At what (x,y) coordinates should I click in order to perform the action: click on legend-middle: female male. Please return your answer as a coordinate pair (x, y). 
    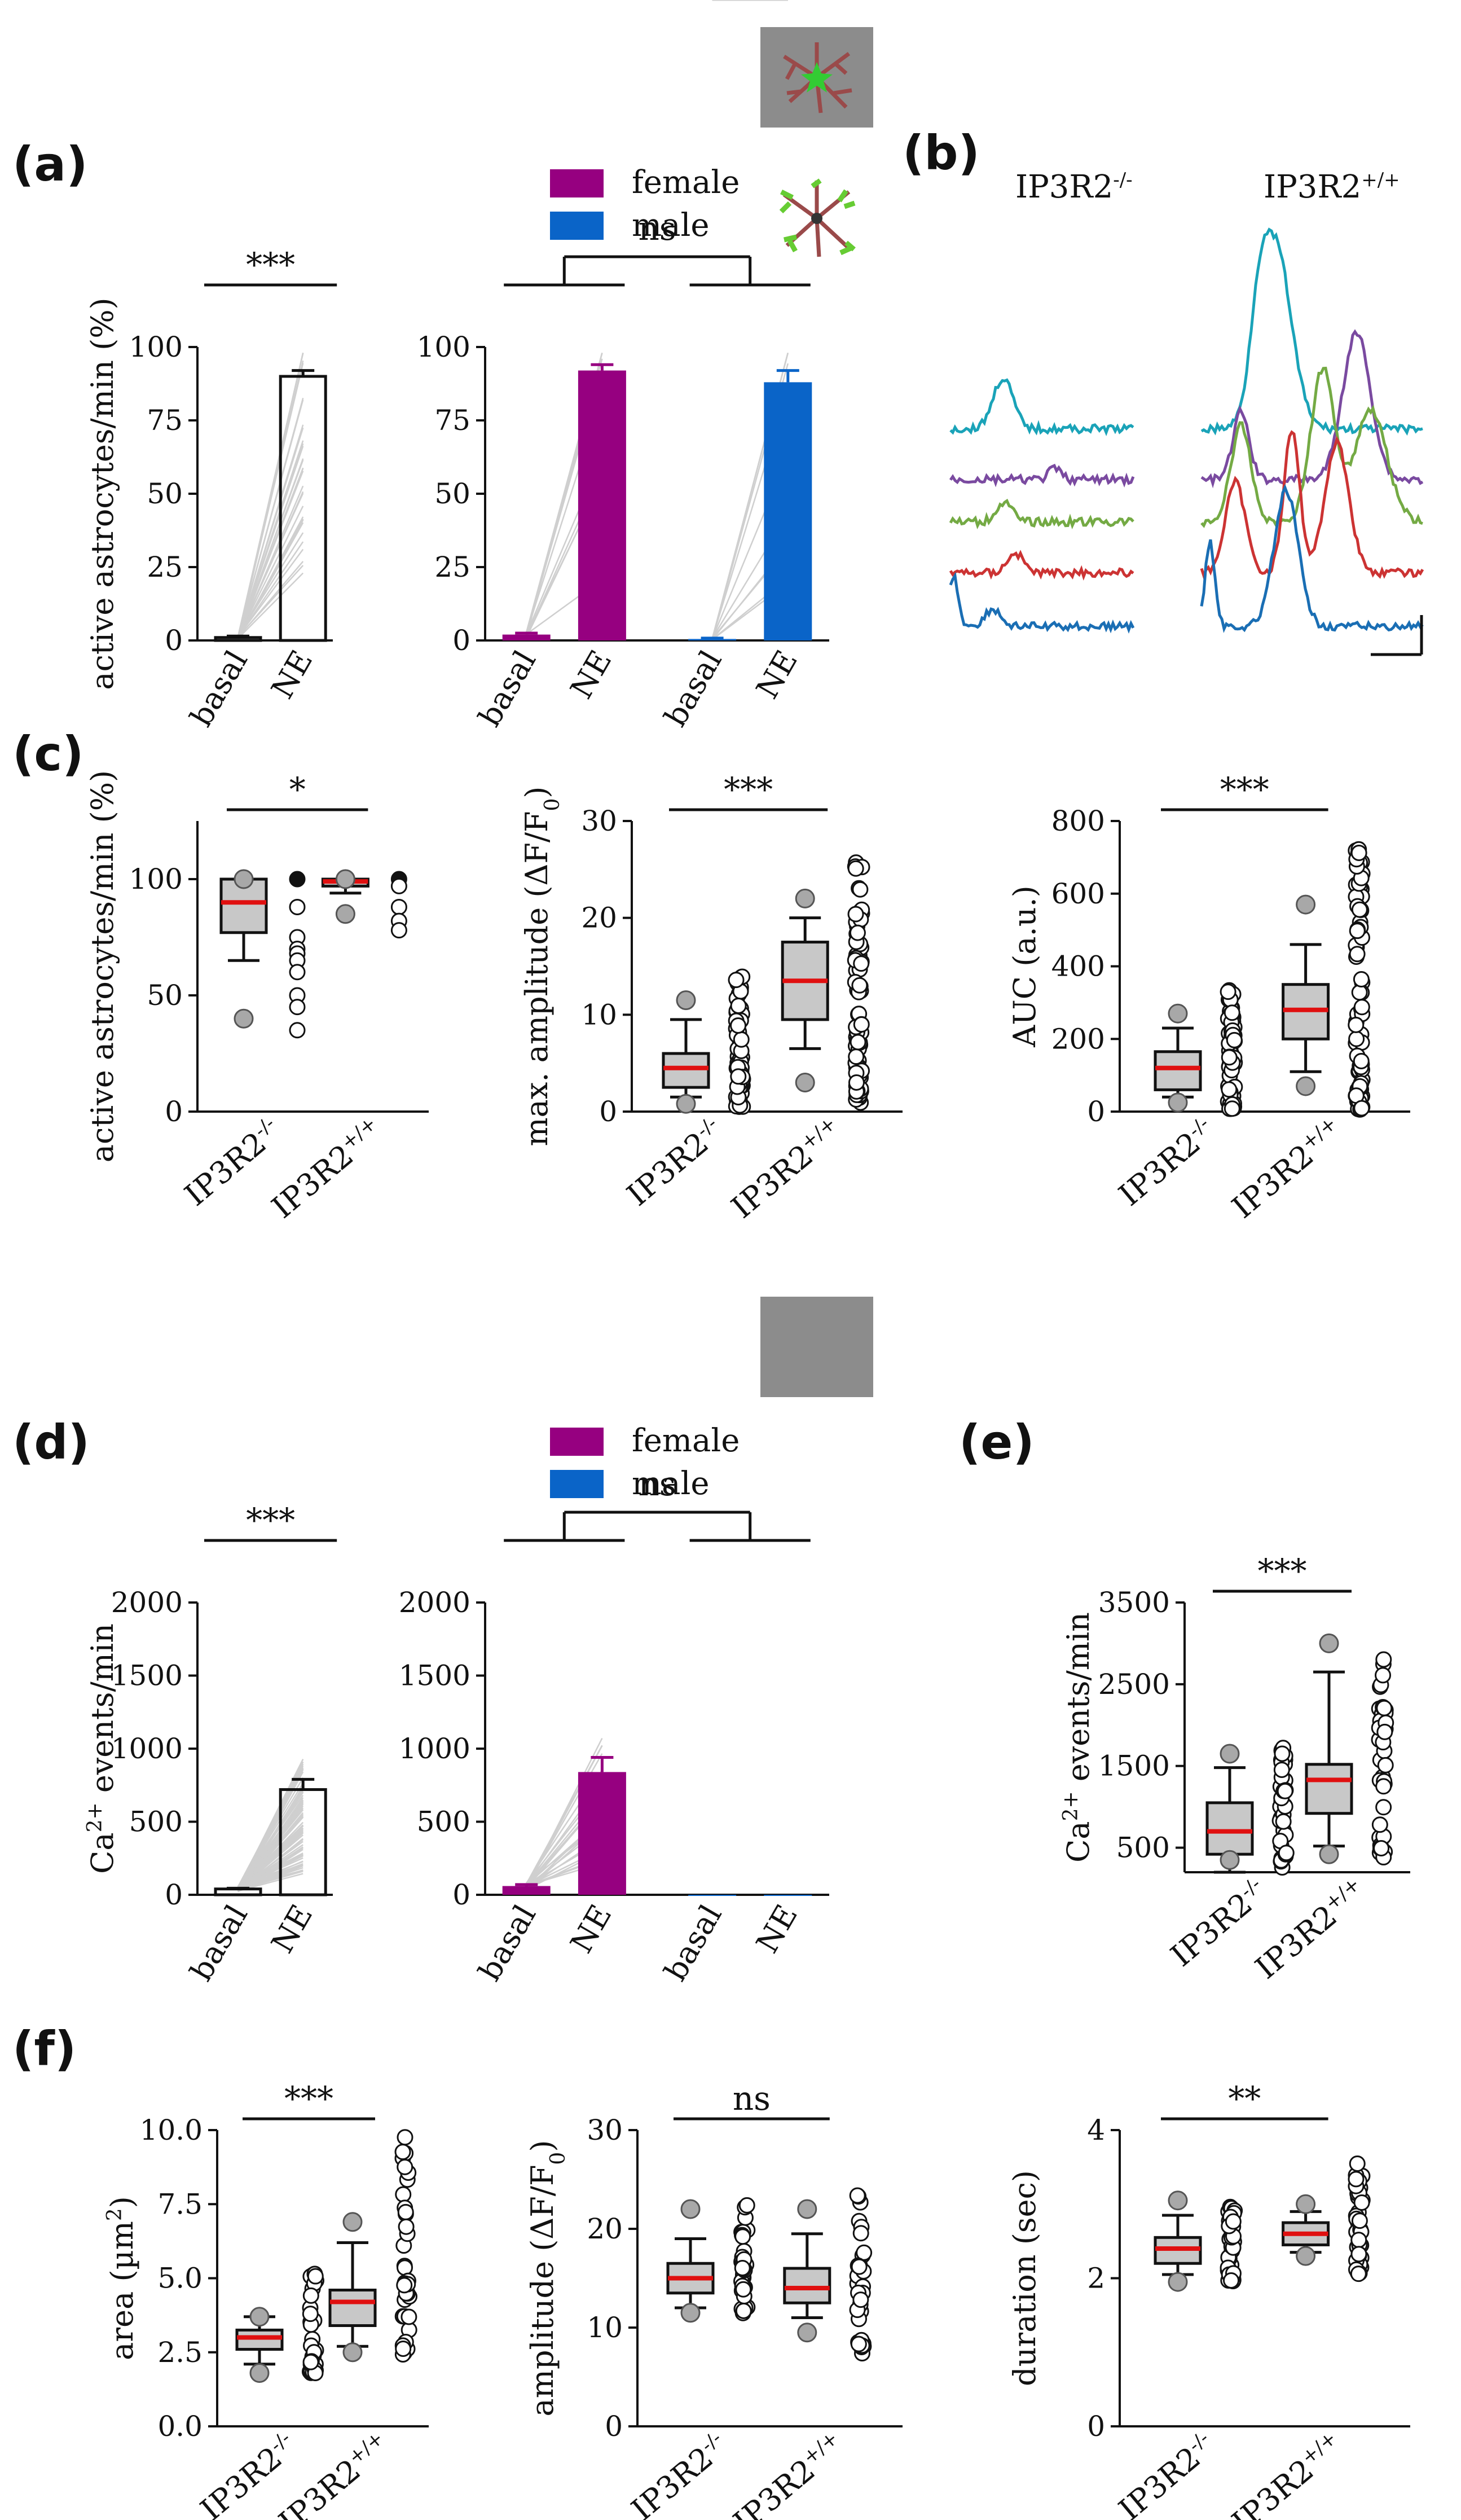
    Looking at the image, I should click on (645, 1462).